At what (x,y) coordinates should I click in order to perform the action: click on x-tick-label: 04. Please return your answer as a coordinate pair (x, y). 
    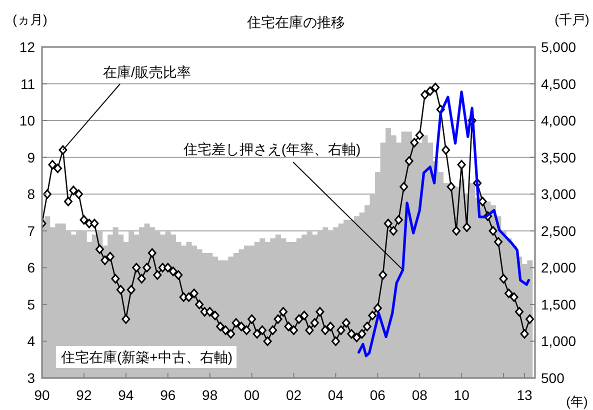
    Looking at the image, I should click on (336, 395).